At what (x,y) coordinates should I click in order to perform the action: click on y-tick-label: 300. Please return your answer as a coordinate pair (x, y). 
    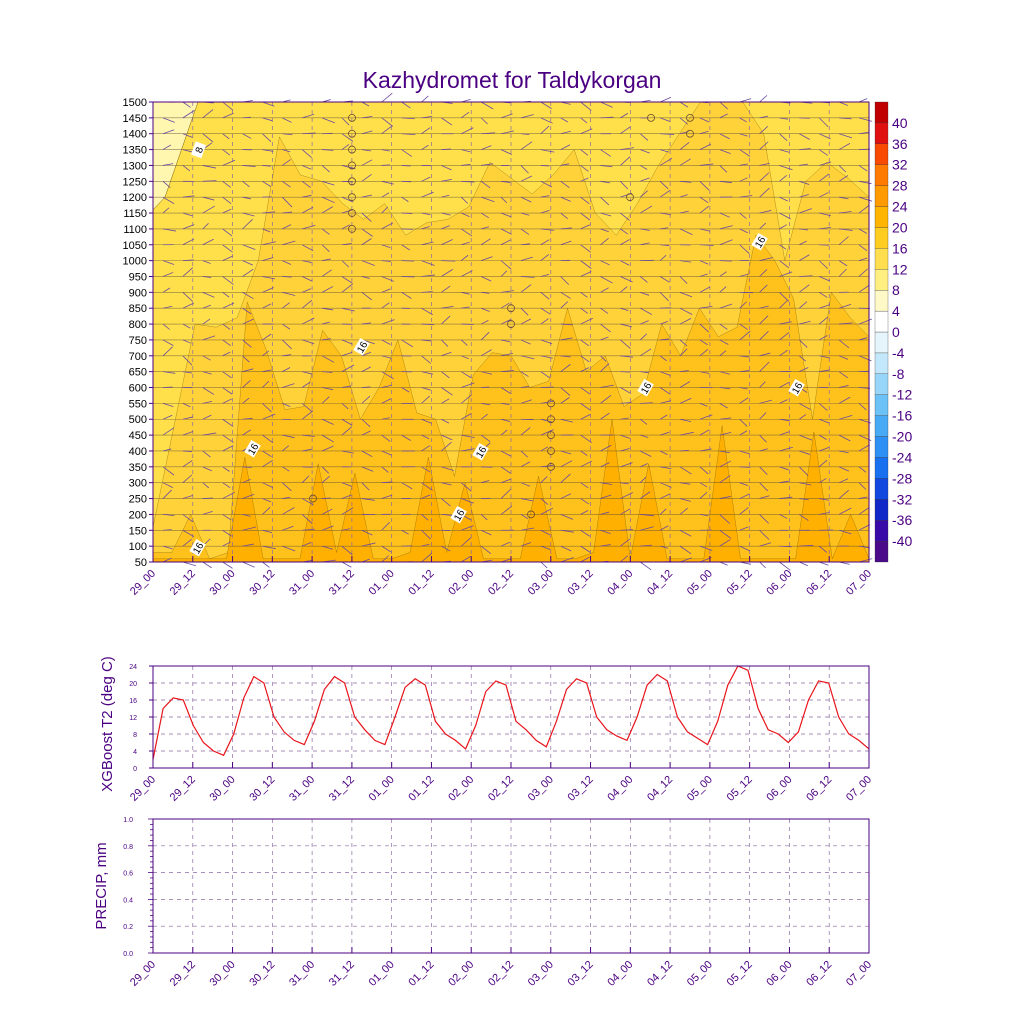
    Looking at the image, I should click on (138, 484).